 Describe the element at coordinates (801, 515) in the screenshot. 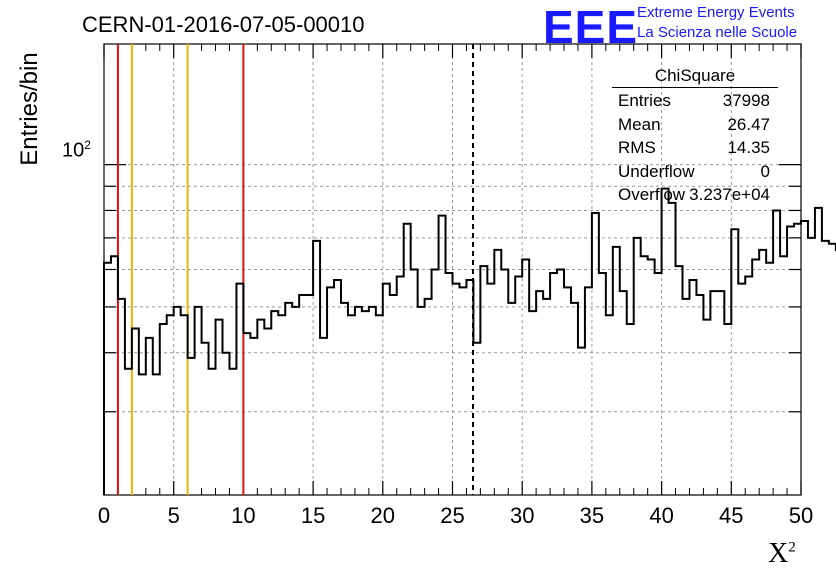

I see `x-tick-label: 50` at that location.